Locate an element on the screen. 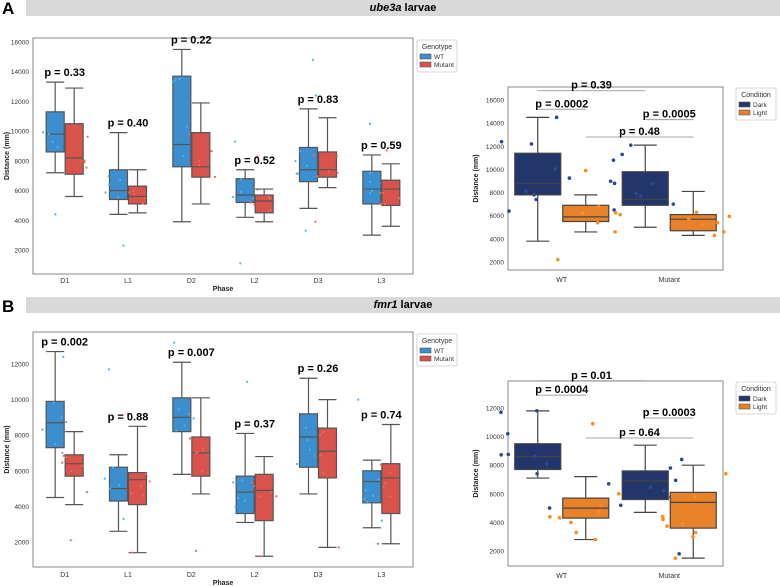  panel-b-suffix: larvae is located at coordinates (415, 305).